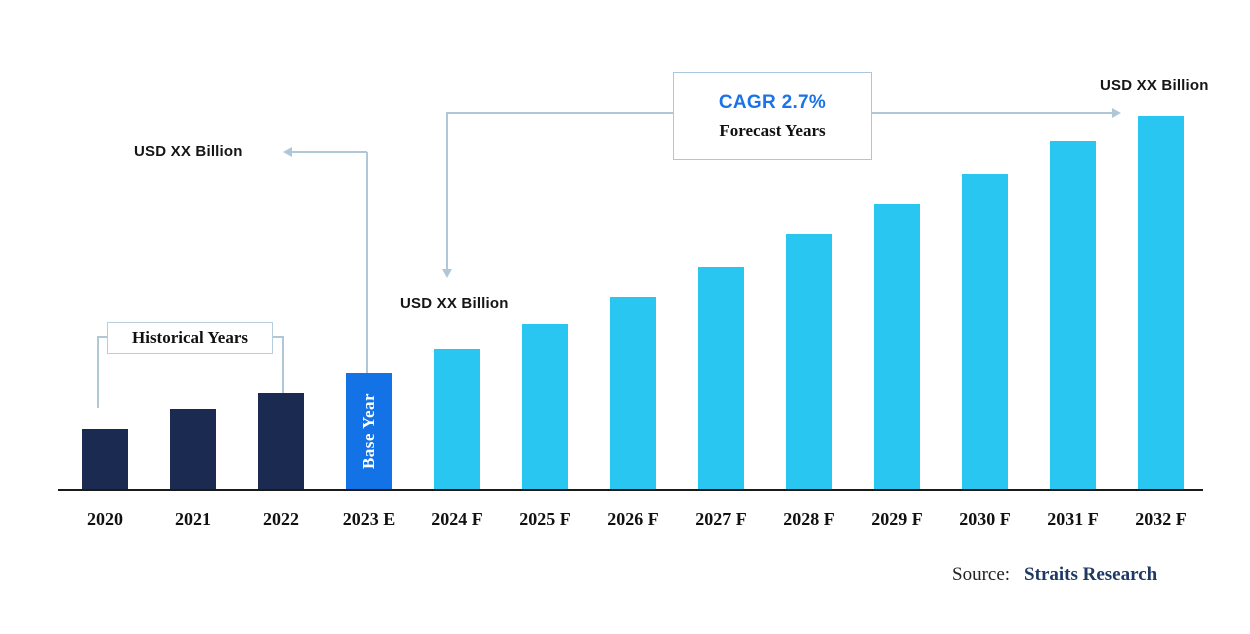 This screenshot has width=1250, height=634. Describe the element at coordinates (772, 102) in the screenshot. I see `cagr-value: CAGR 2.7%` at that location.